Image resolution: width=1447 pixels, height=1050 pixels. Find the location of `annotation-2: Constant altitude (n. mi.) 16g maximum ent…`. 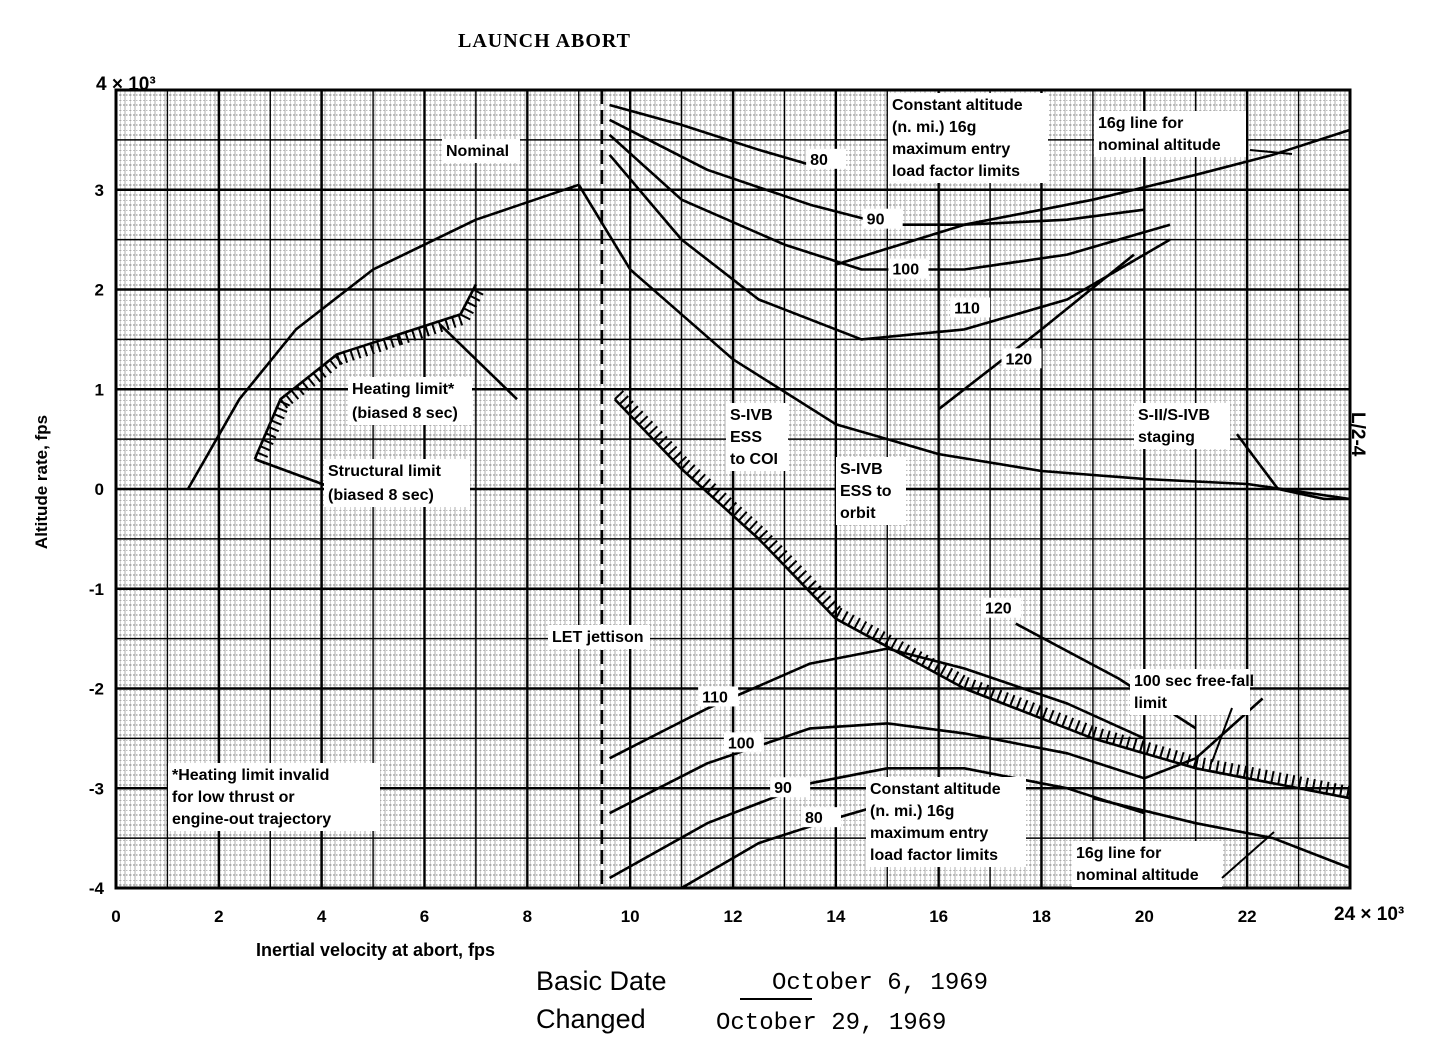

annotation-2: Constant altitude (n. mi.) 16g maximum ent… is located at coordinates (968, 138).